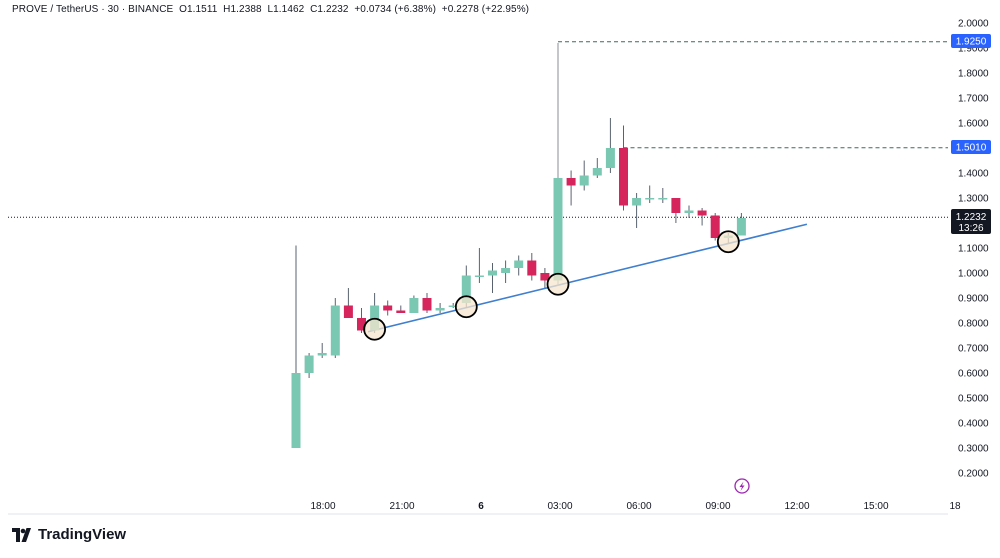  What do you see at coordinates (973, 299) in the screenshot?
I see `y-tick-label-7: 0.9000` at bounding box center [973, 299].